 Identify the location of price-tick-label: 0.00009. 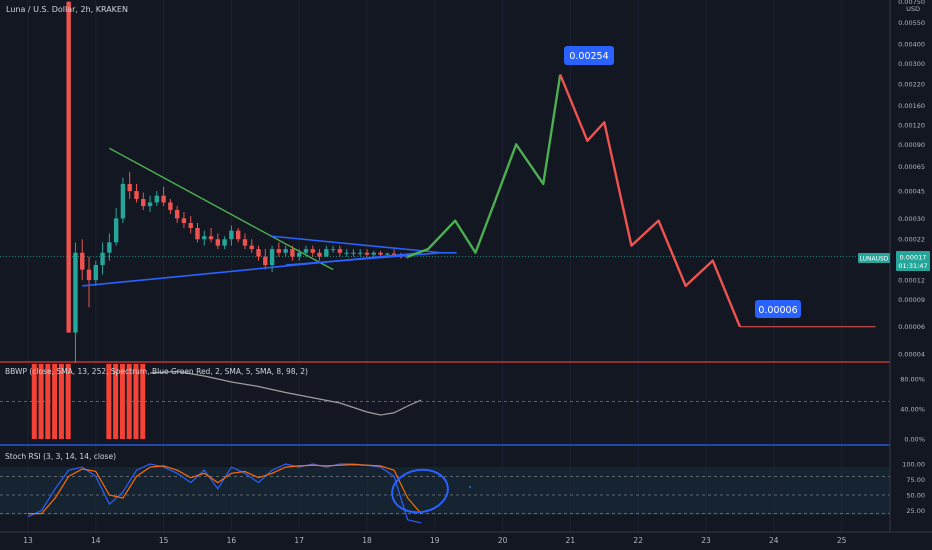
(911, 300).